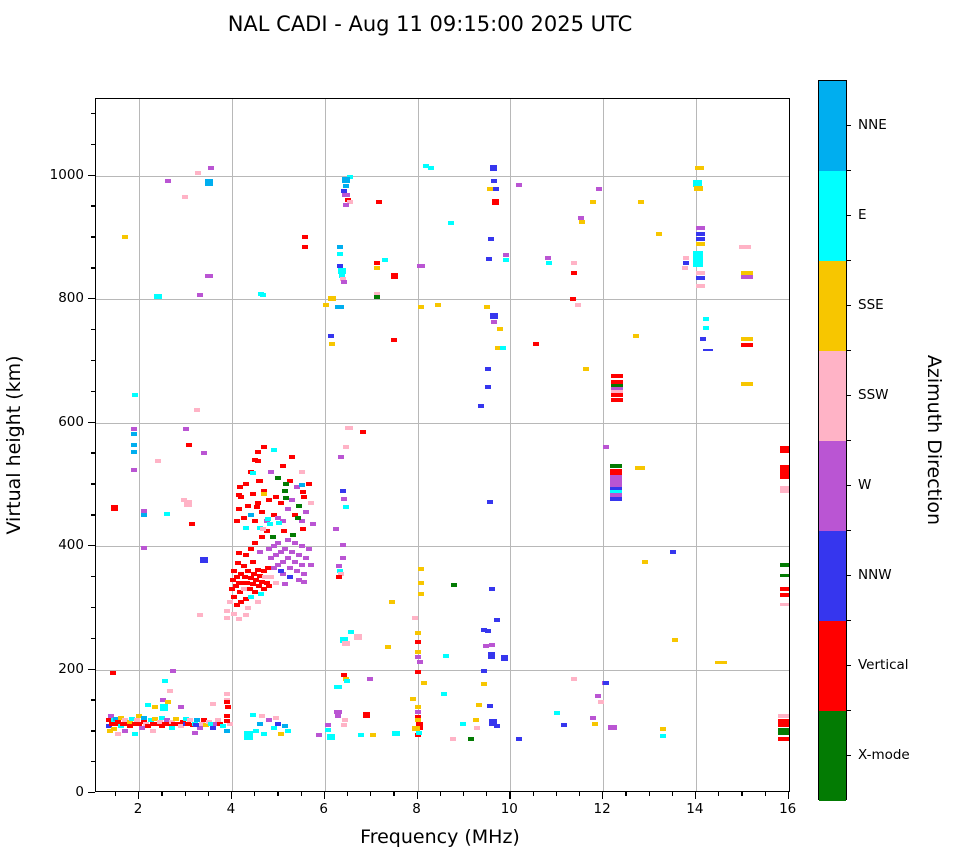 Image resolution: width=958 pixels, height=857 pixels. I want to click on y-tick-label: 400, so click(71, 545).